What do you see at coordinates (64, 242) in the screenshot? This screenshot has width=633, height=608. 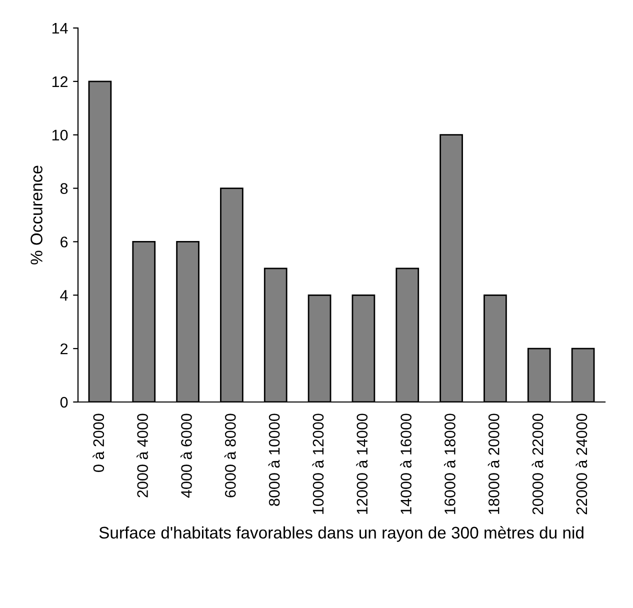 I see `y-tick-label: 6` at bounding box center [64, 242].